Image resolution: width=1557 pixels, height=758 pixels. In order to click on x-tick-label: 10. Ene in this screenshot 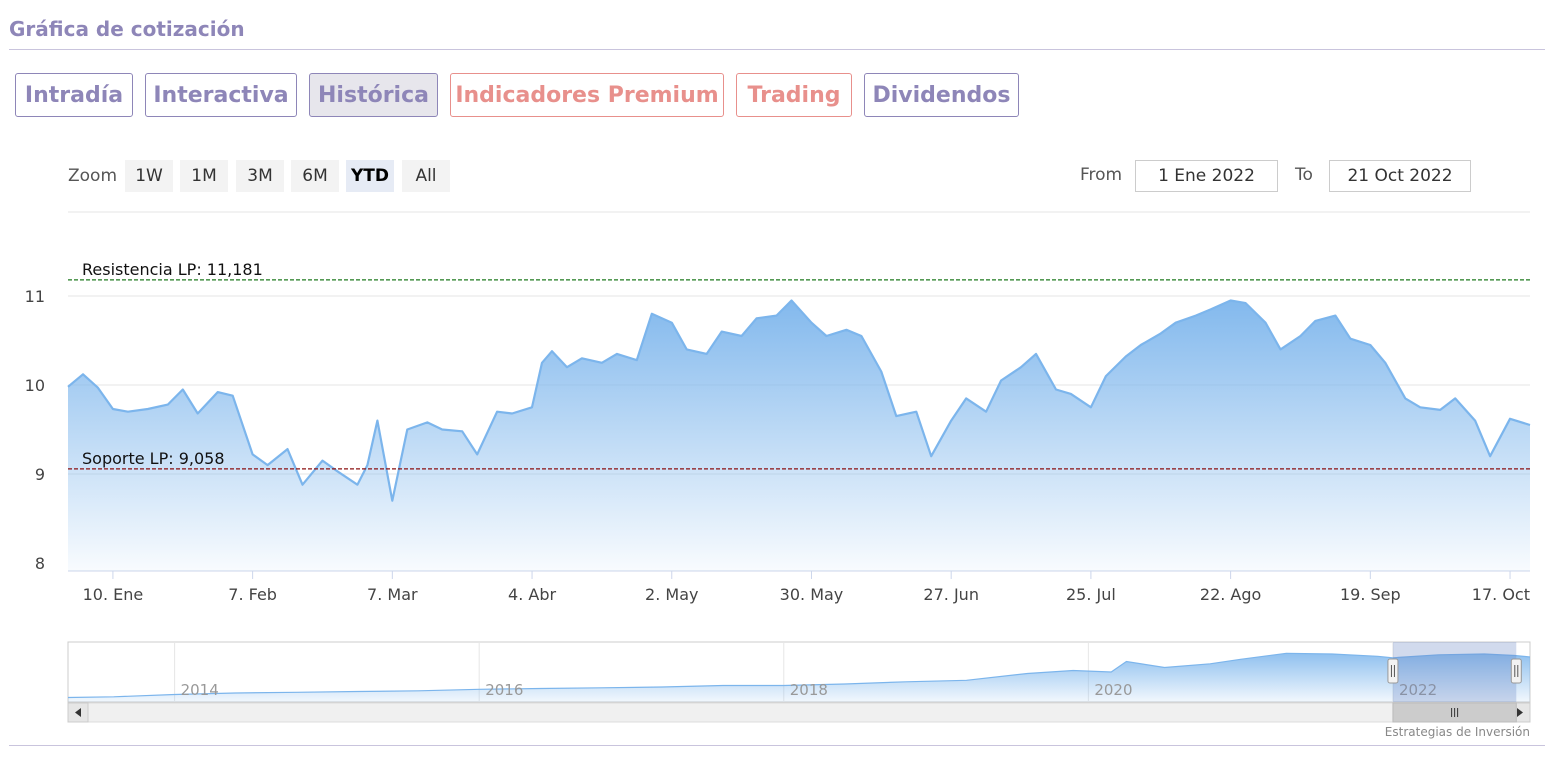, I will do `click(113, 594)`.